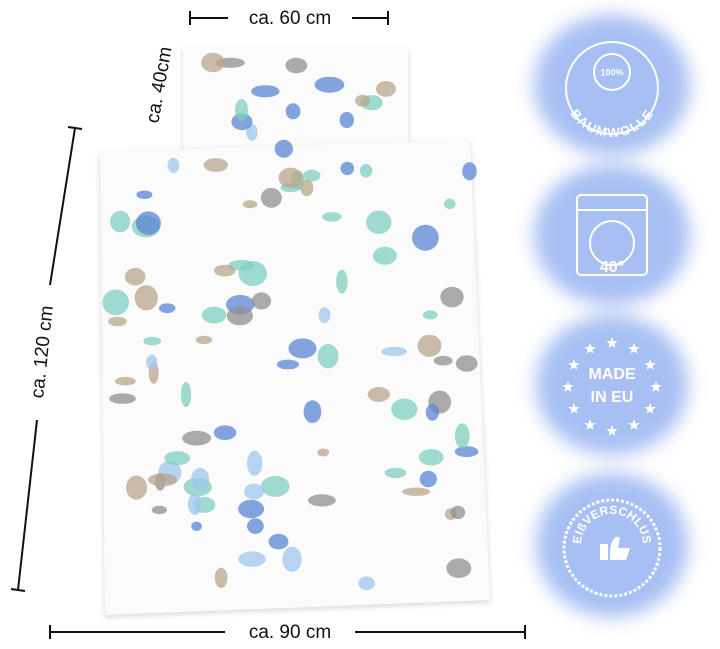  Describe the element at coordinates (612, 235) in the screenshot. I see `badge-washing: 40°` at that location.